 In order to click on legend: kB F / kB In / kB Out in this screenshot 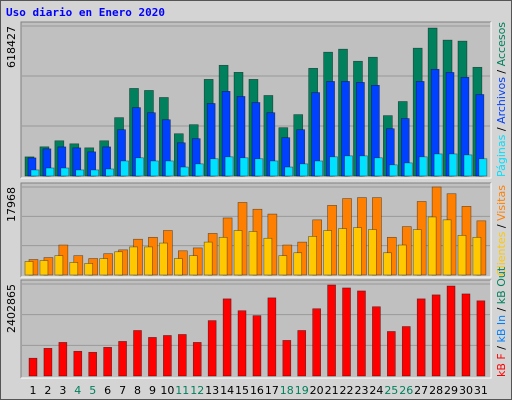, I will do `click(501, 321)`.